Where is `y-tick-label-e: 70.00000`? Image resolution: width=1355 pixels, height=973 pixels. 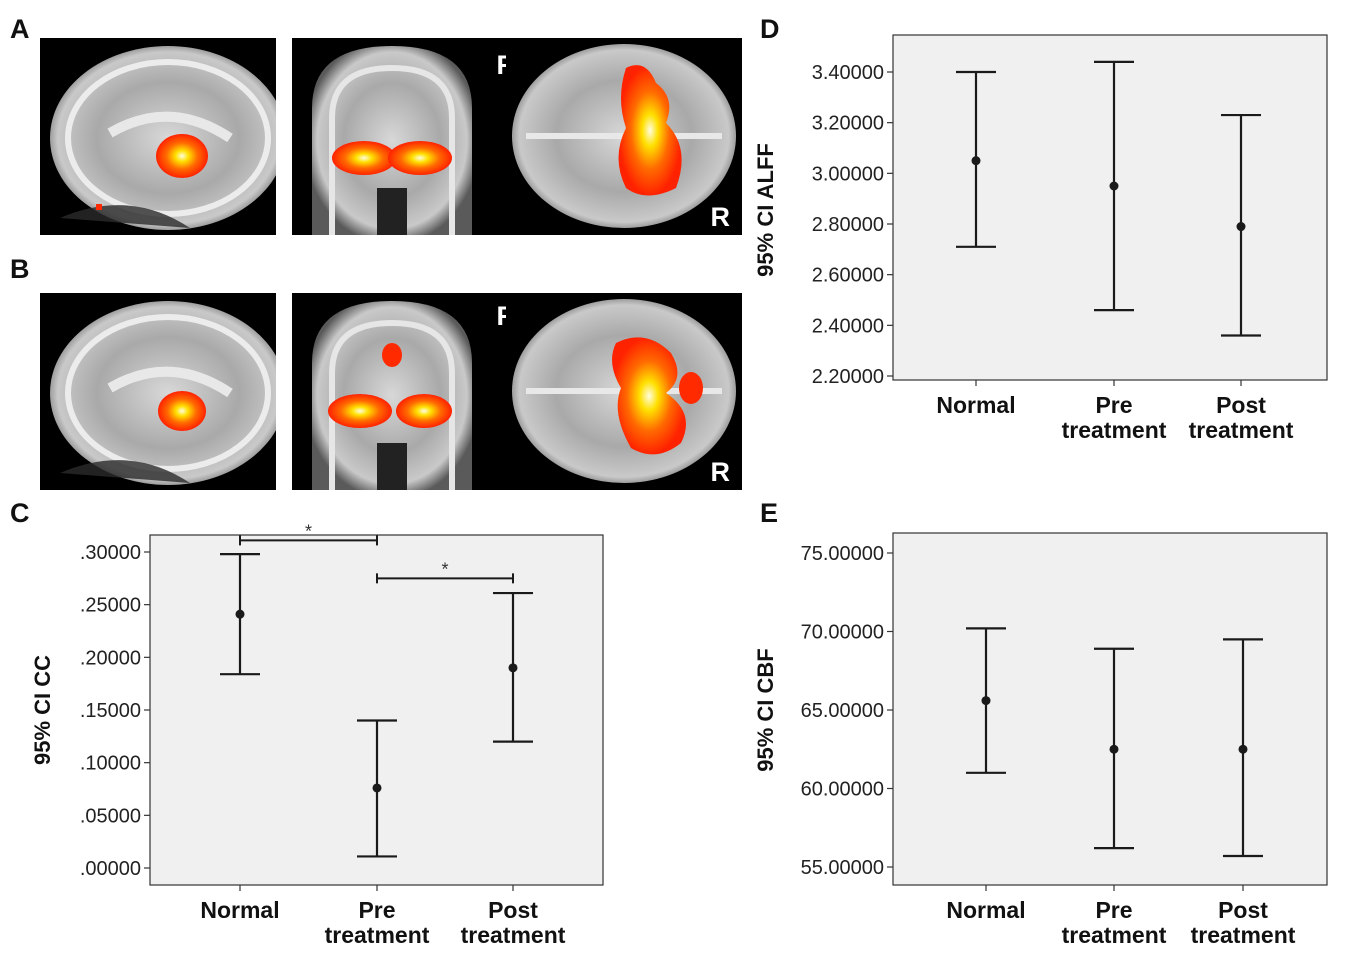
y-tick-label-e: 70.00000 is located at coordinates (842, 633).